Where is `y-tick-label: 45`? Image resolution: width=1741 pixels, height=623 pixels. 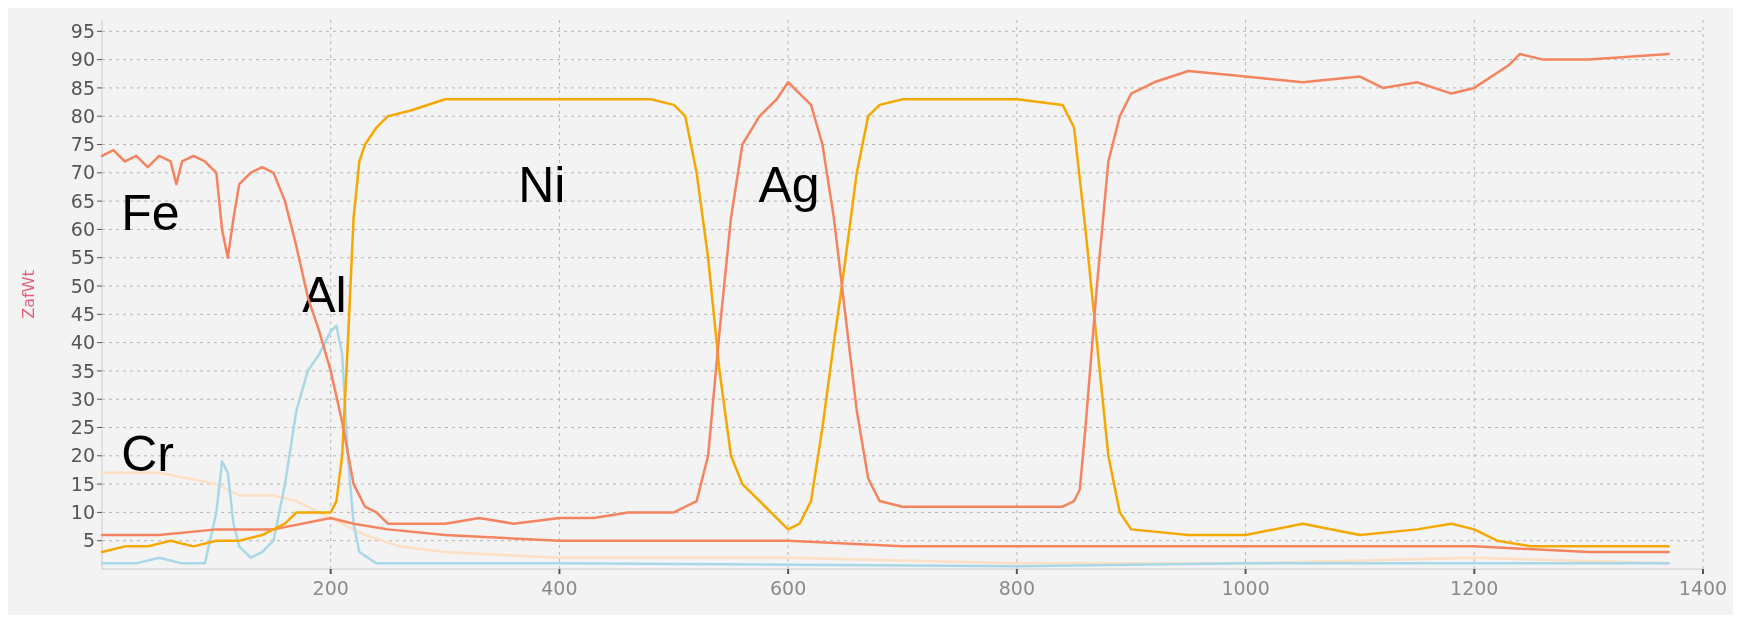 y-tick-label: 45 is located at coordinates (82, 313).